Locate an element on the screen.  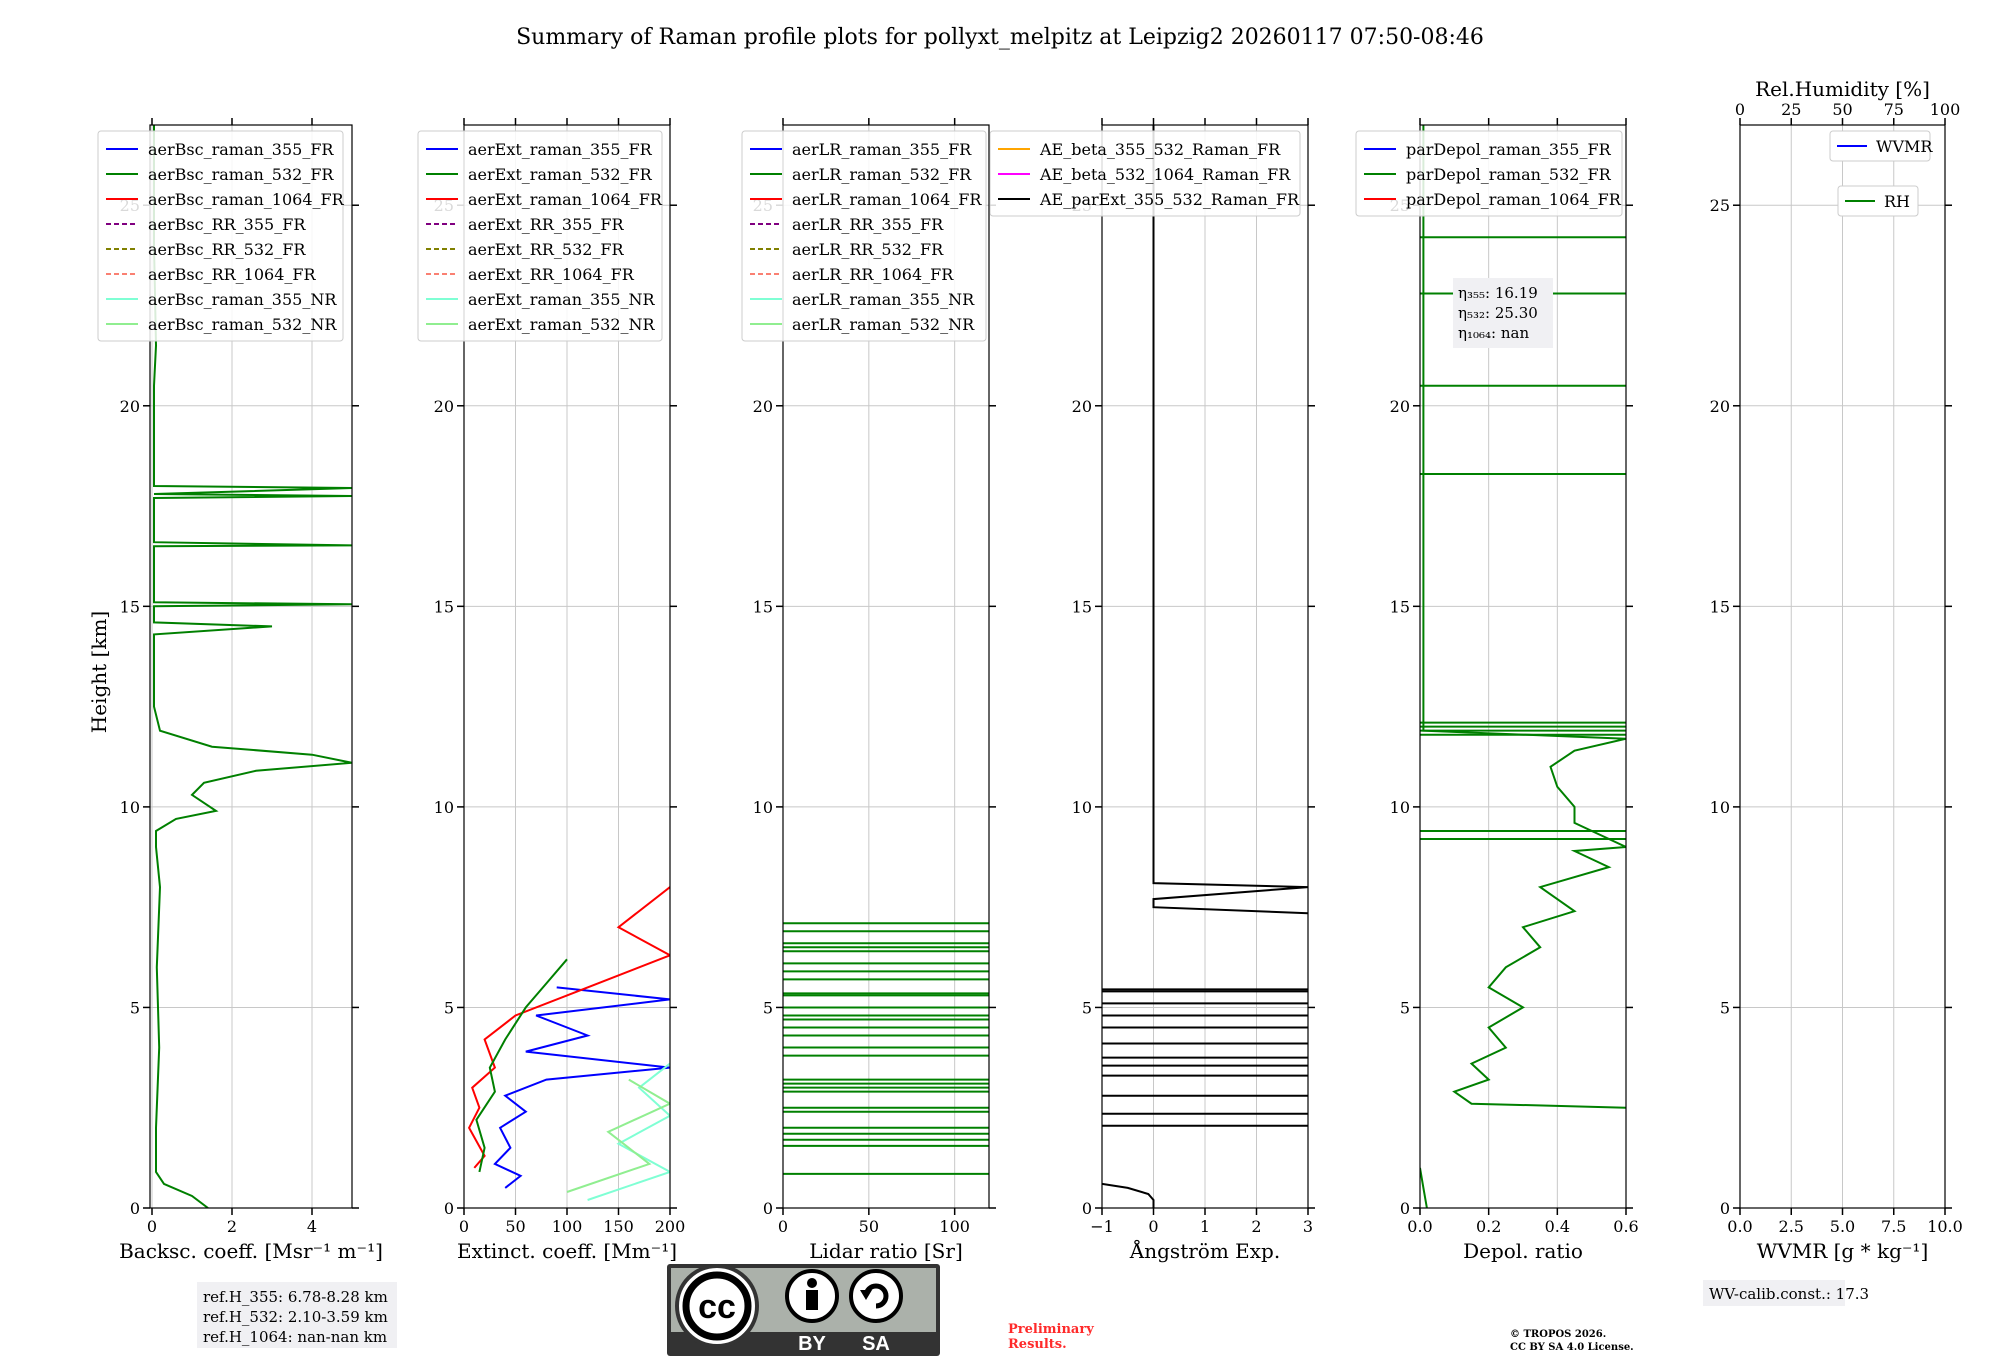
copyright-line1: © TROPOS 2026. is located at coordinates (1558, 1334).